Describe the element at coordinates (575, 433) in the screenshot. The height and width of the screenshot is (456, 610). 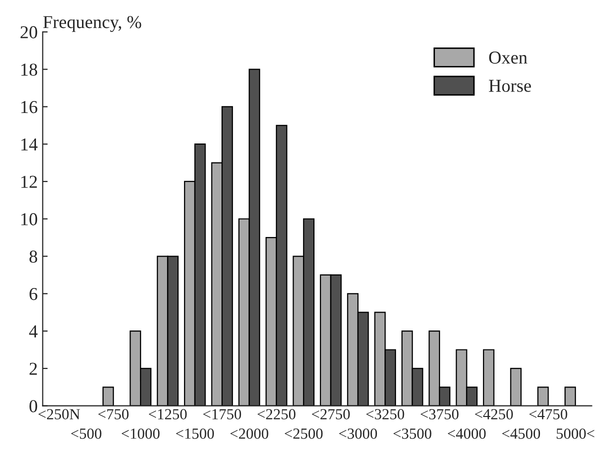
I see `x-tick-label: 5000<` at that location.